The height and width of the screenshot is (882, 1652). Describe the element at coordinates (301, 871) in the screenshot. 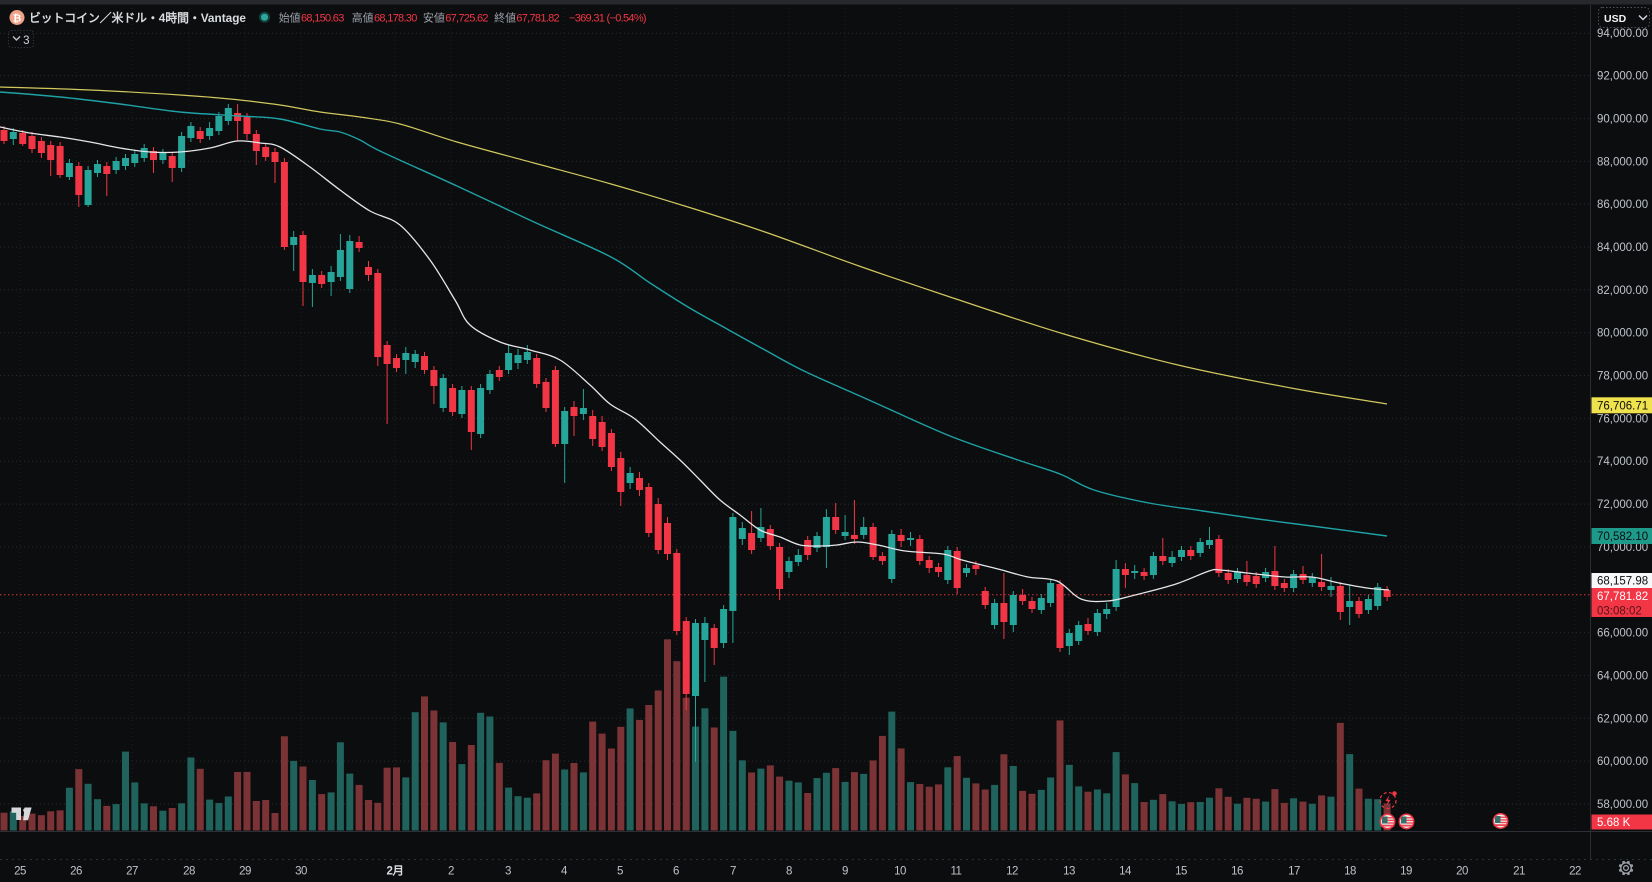

I see `svg-text: 30` at that location.